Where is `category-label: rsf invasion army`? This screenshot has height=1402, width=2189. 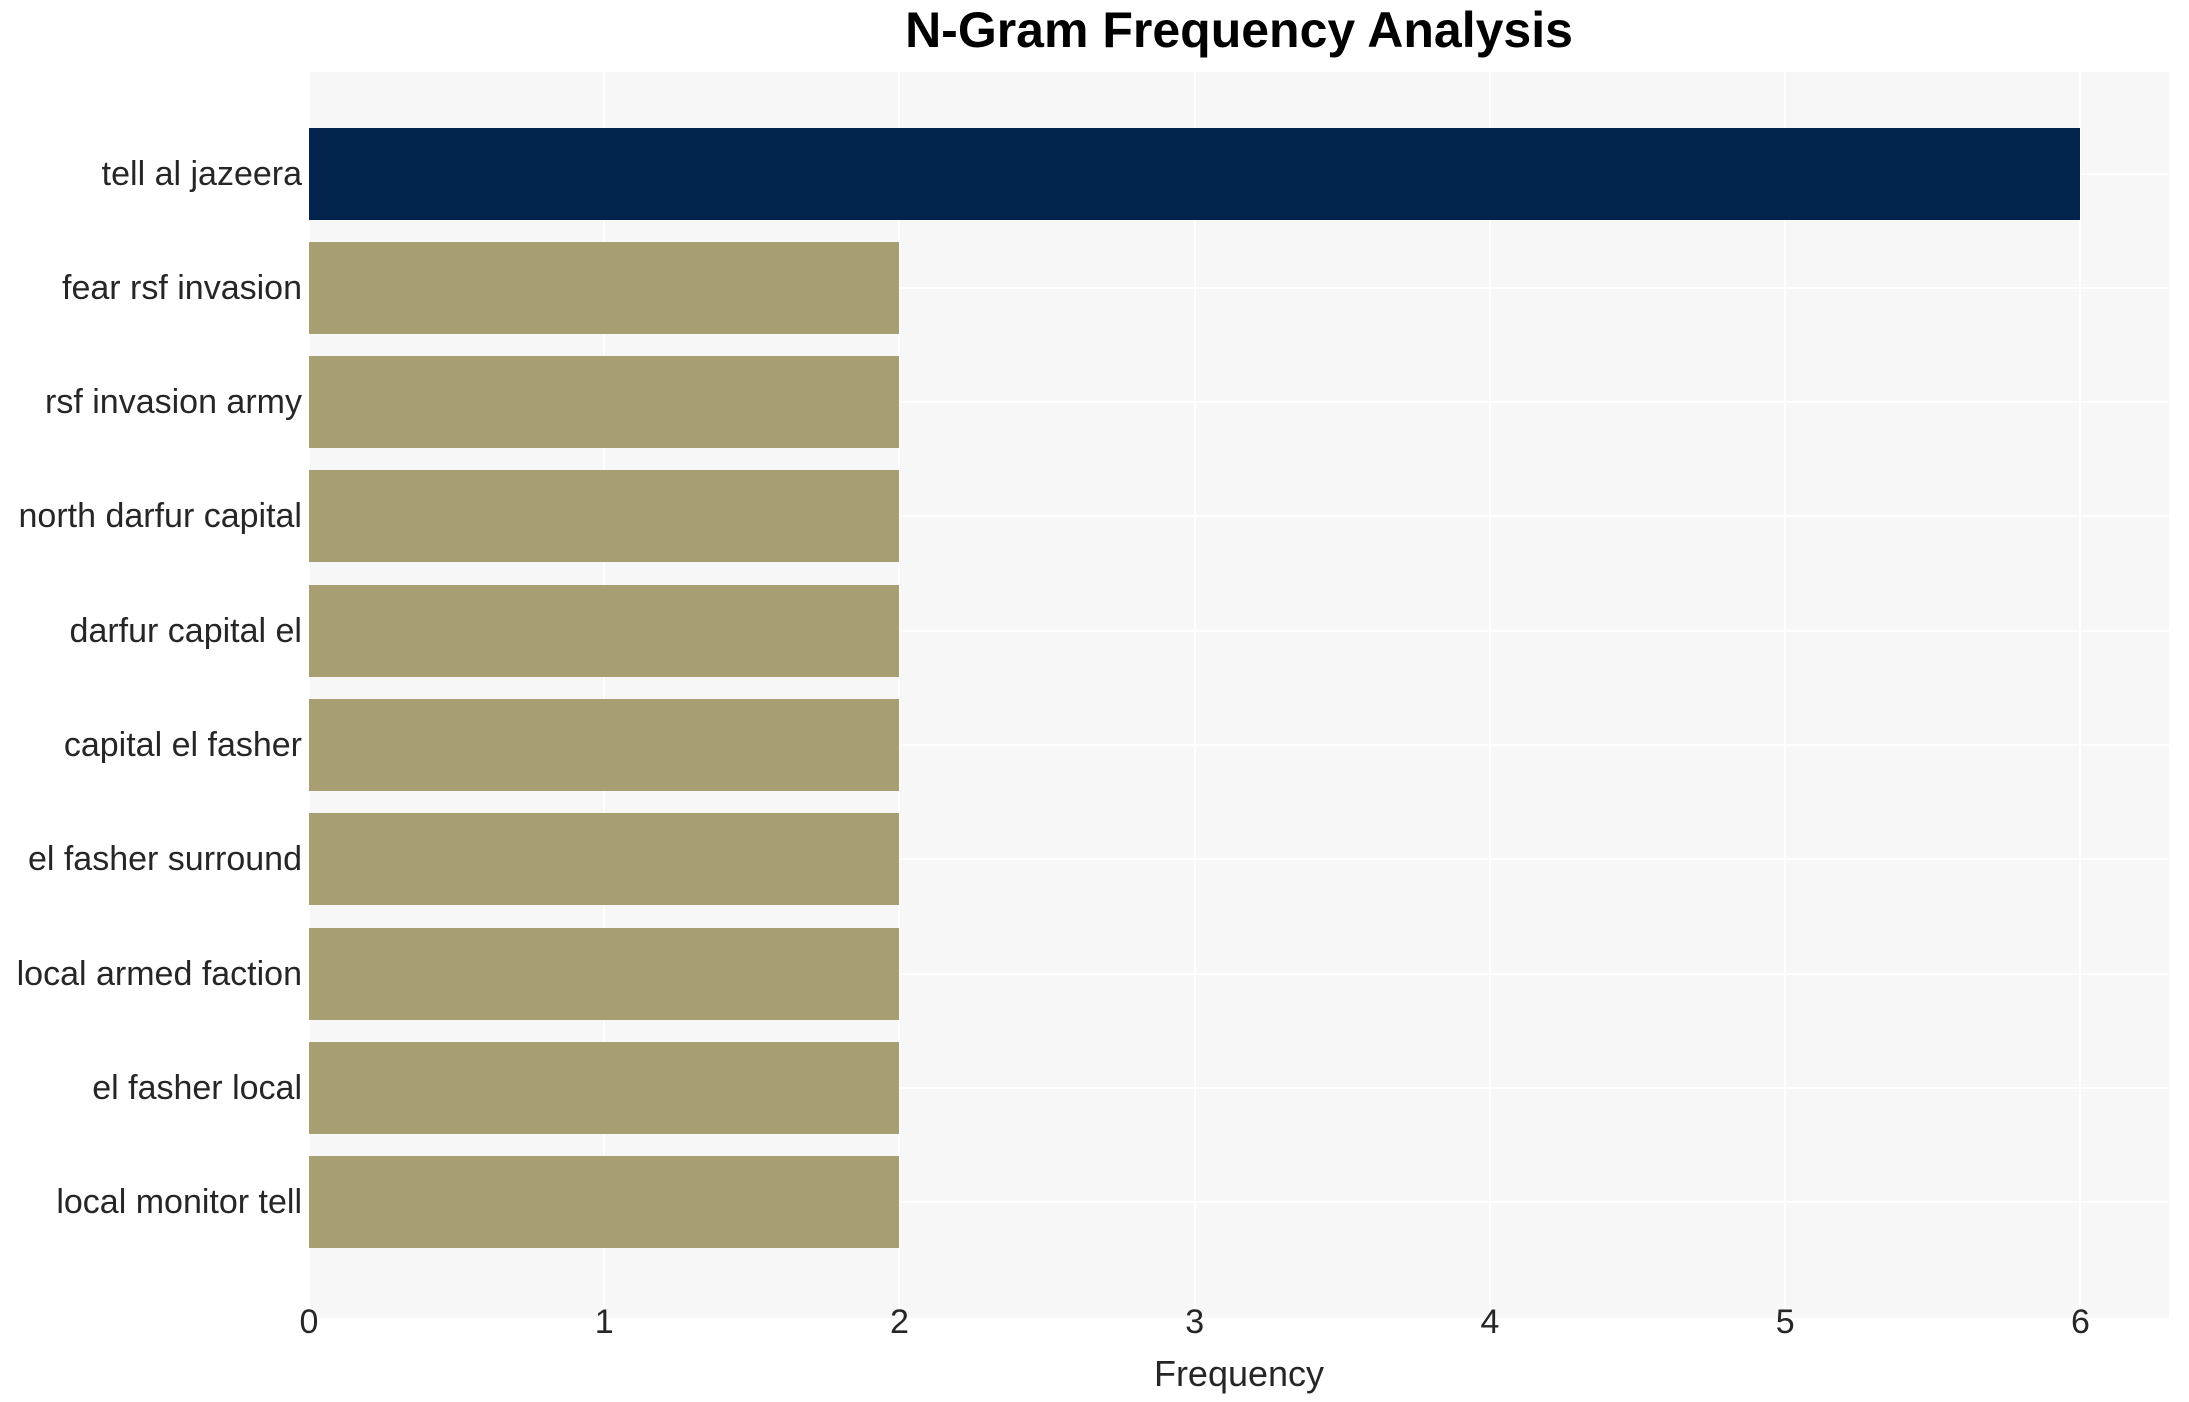 category-label: rsf invasion army is located at coordinates (173, 402).